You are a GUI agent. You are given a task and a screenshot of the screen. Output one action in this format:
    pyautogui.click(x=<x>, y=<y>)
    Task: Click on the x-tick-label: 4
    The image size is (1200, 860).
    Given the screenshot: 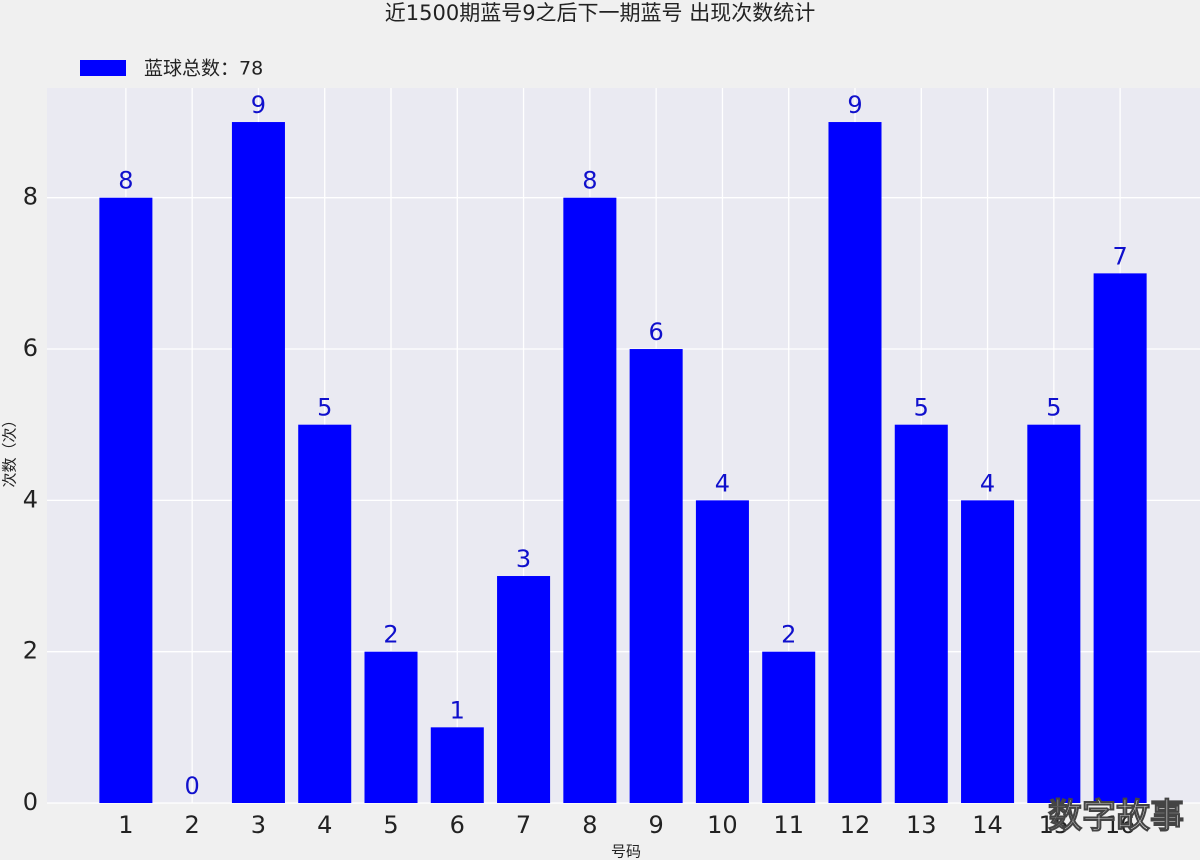 What is the action you would take?
    pyautogui.click(x=324, y=825)
    